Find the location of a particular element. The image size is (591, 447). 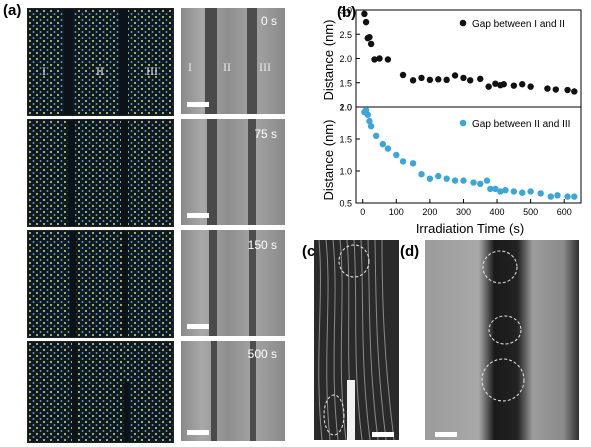

x-tick-label: 400 is located at coordinates (497, 212).